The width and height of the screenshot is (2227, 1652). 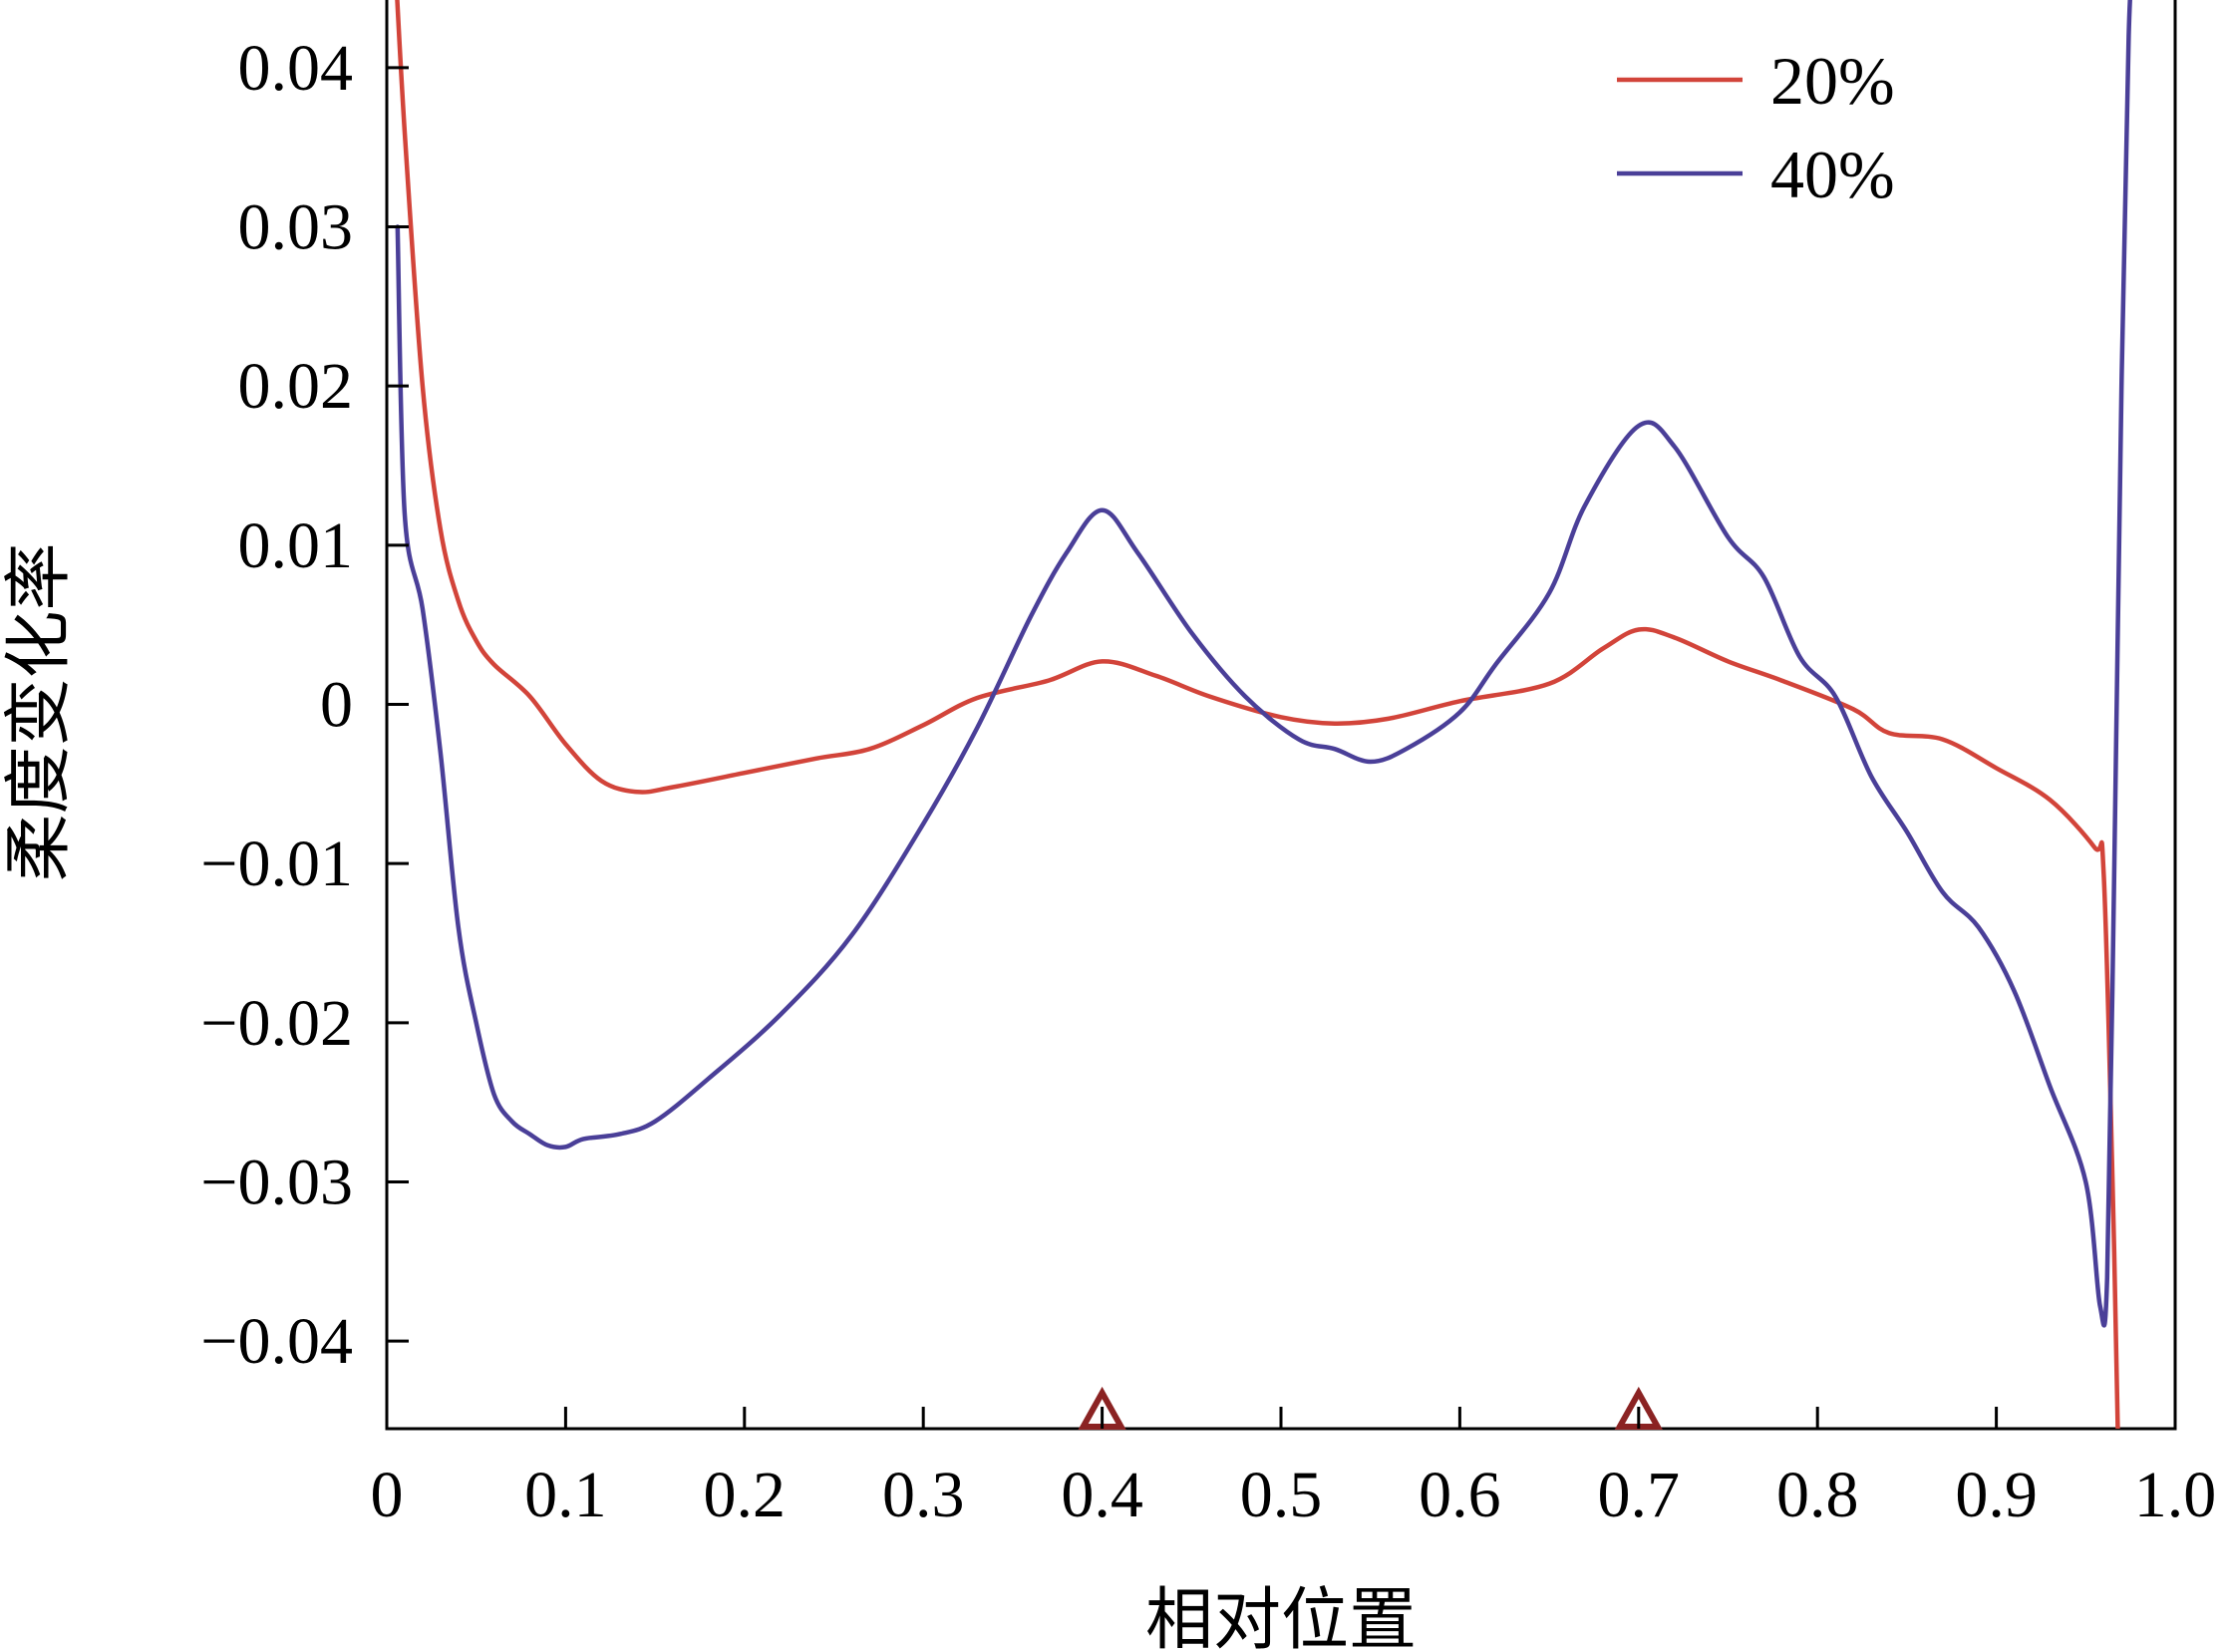 What do you see at coordinates (565, 1495) in the screenshot?
I see `x-tick-label: 0.1` at bounding box center [565, 1495].